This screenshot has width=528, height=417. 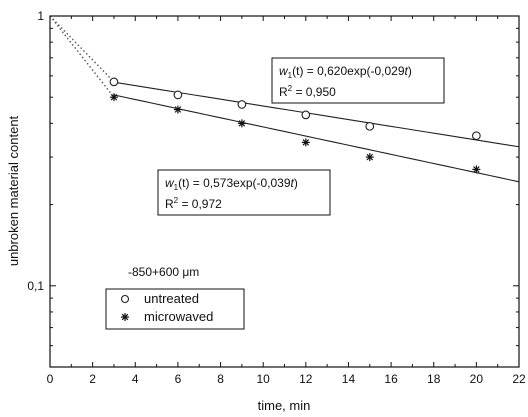 What do you see at coordinates (306, 379) in the screenshot?
I see `x-tick-label: 12` at bounding box center [306, 379].